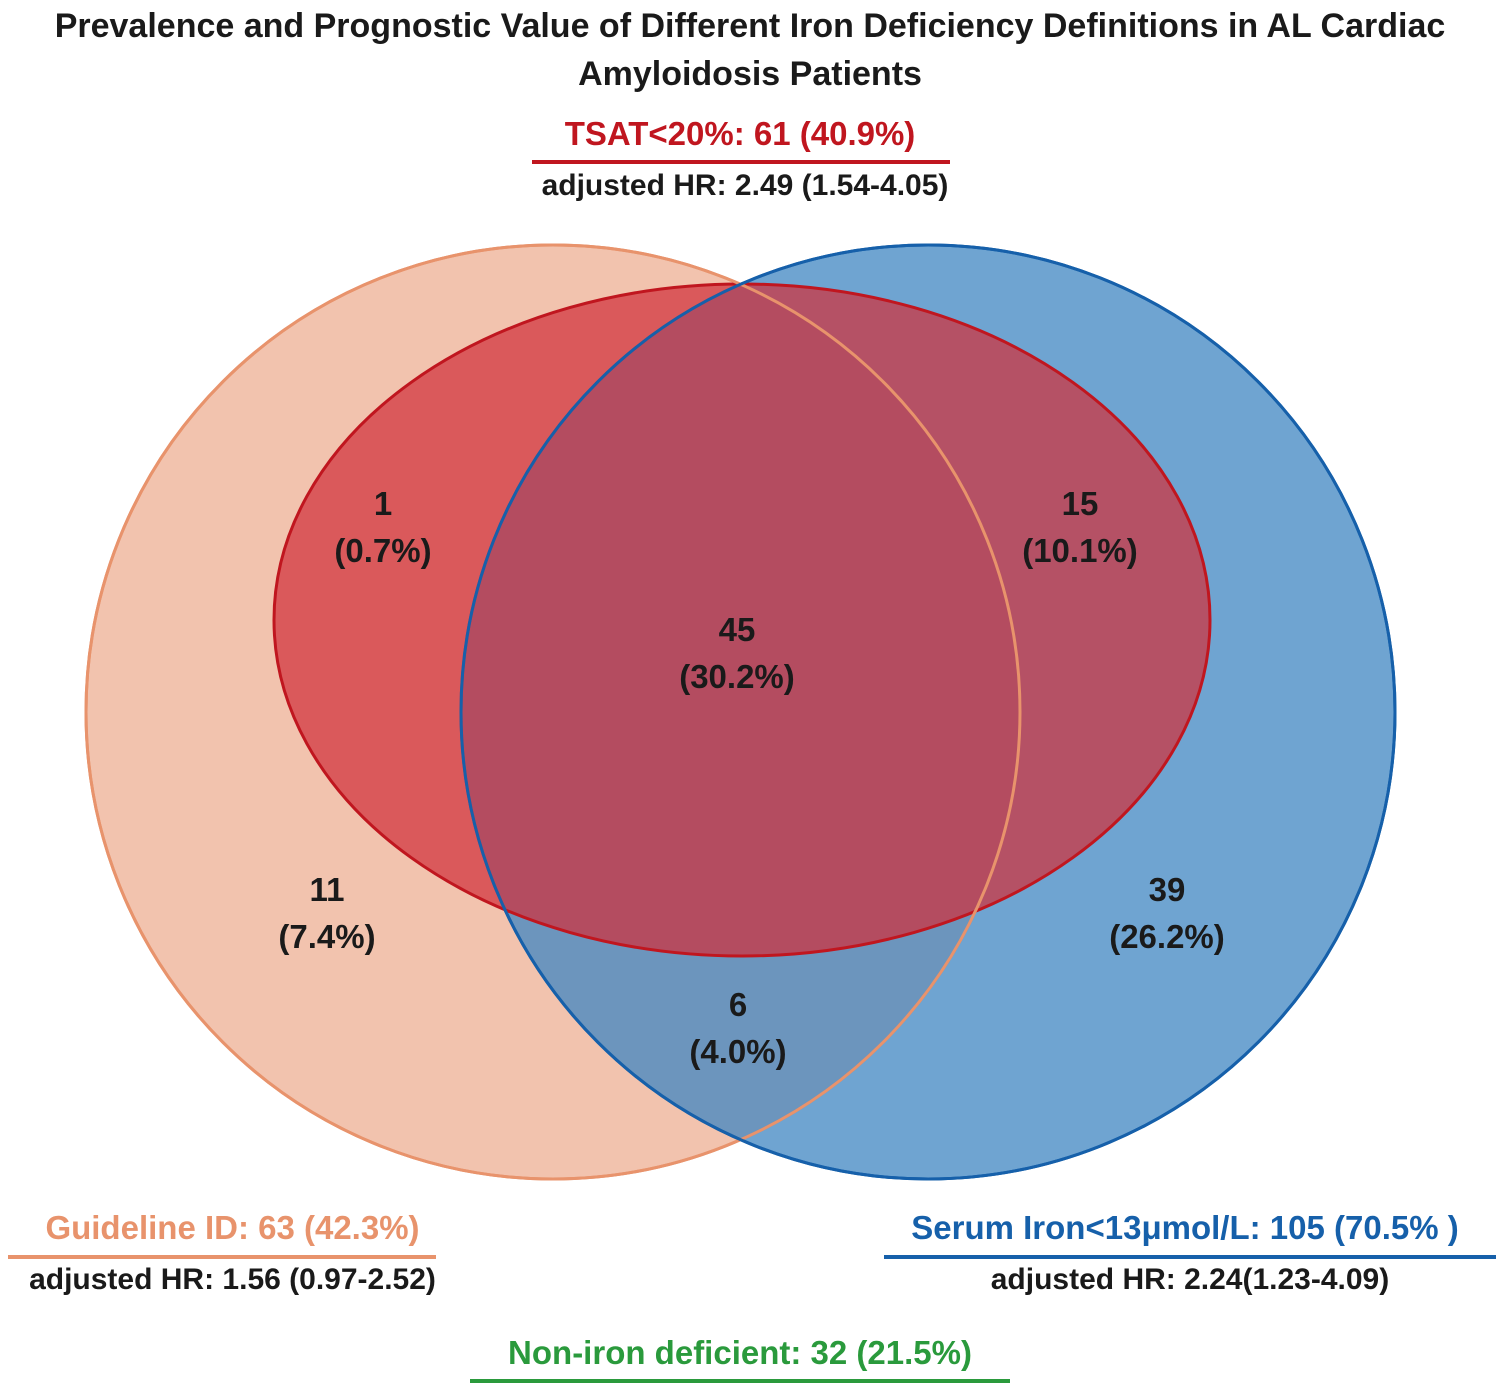 The image size is (1500, 1385). Describe the element at coordinates (1080, 503) in the screenshot. I see `region-tsat-iron-count: 15` at that location.